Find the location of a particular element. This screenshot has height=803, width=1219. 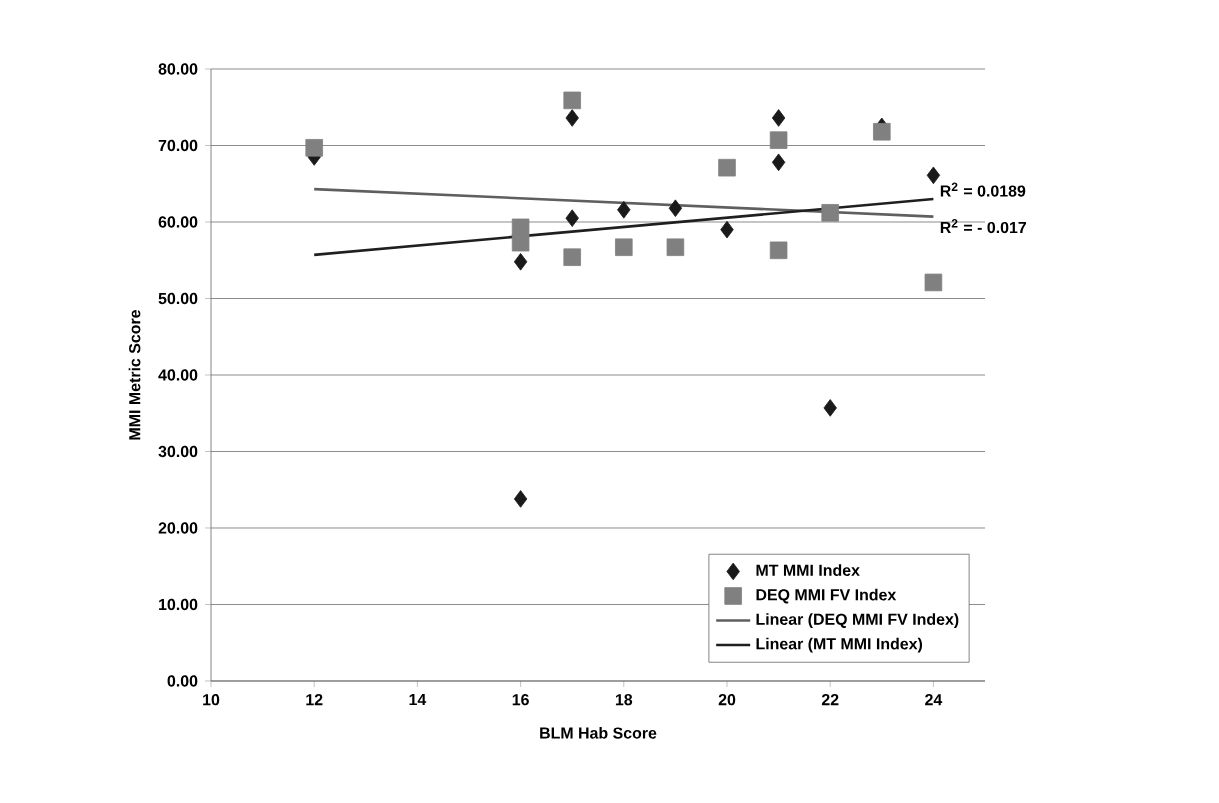

y-tick-label: 70.00 is located at coordinates (178, 145).